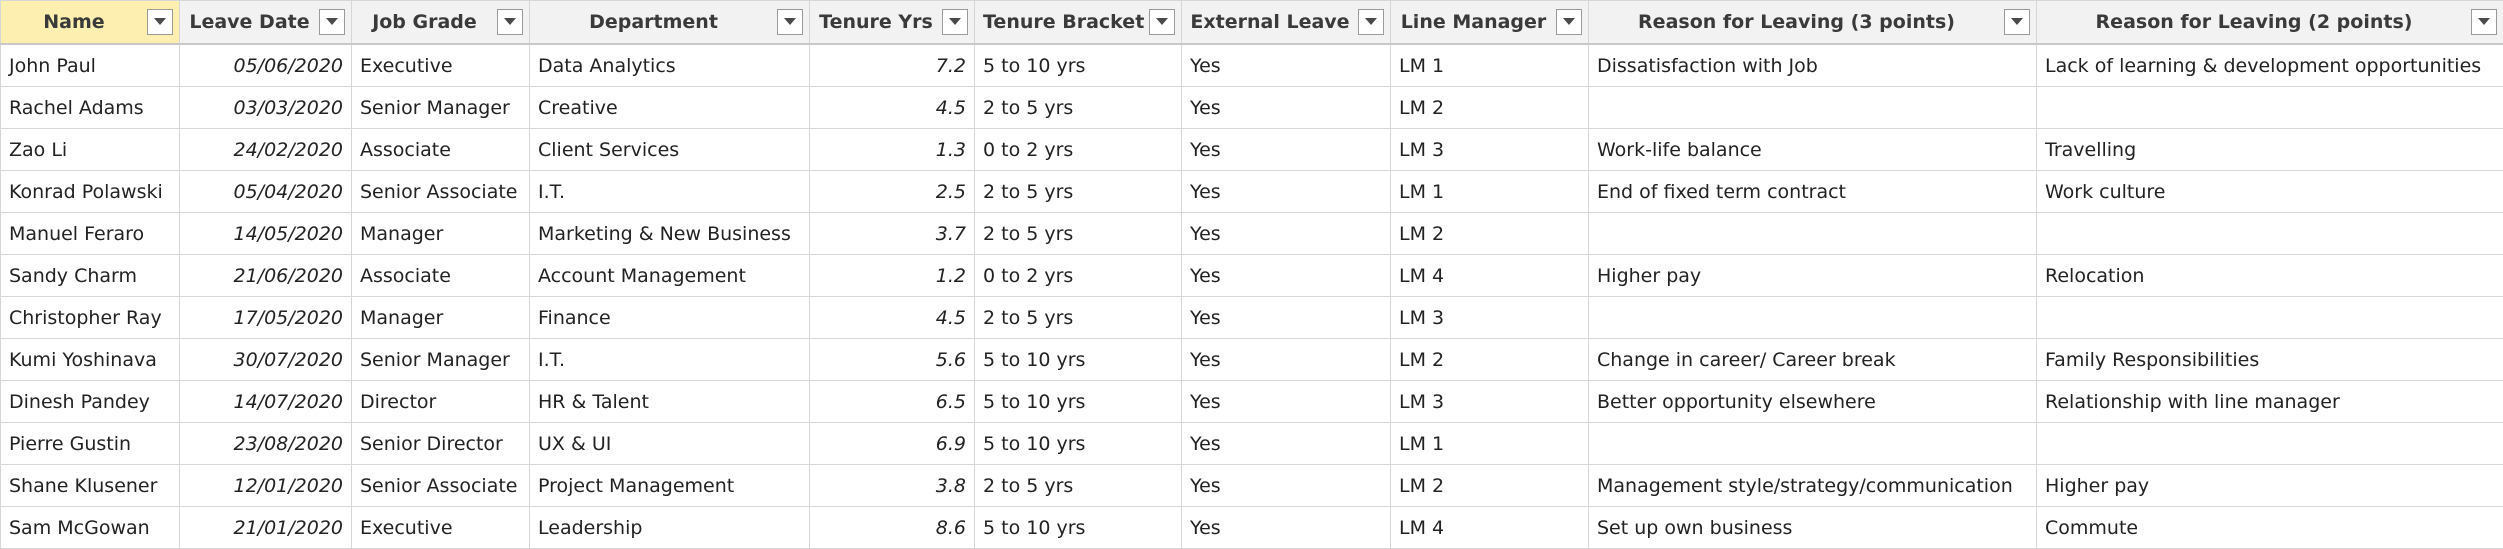 This screenshot has width=2503, height=549. Describe the element at coordinates (670, 486) in the screenshot. I see `cell-department: Project Management` at that location.